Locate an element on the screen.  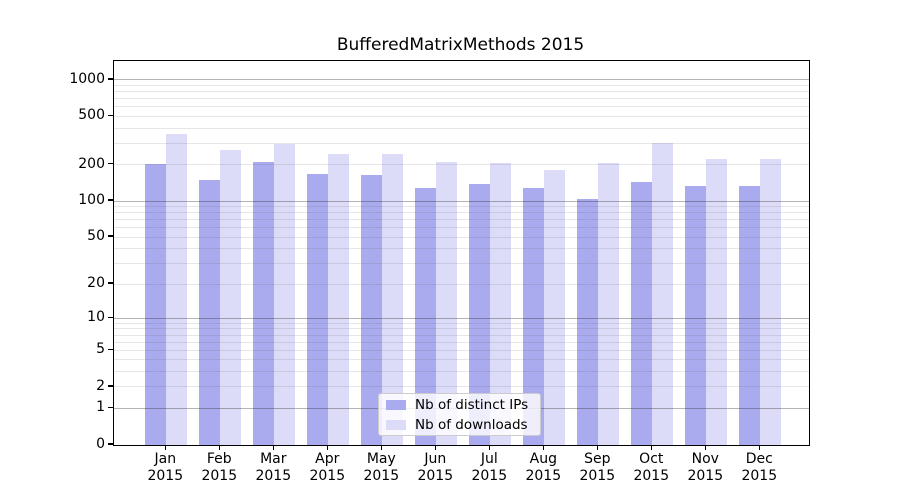
bar-distinct-ips-jan is located at coordinates (156, 304).